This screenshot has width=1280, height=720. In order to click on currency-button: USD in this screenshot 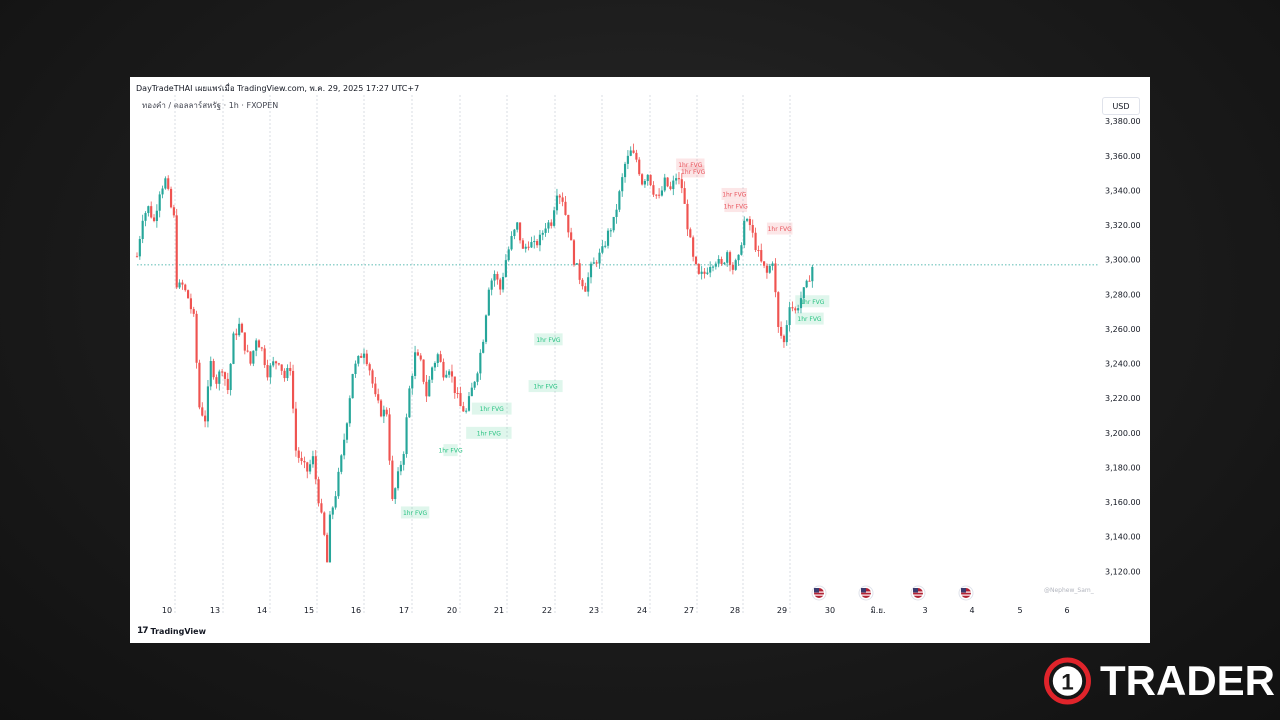, I will do `click(1121, 106)`.